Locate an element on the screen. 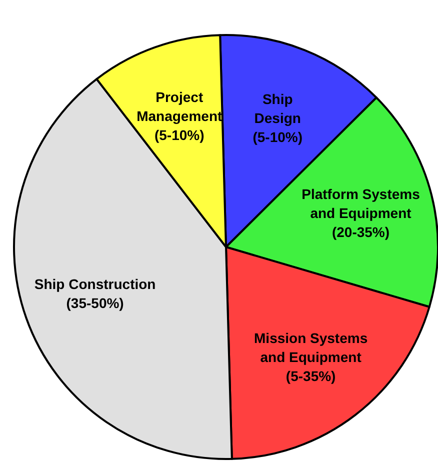 Image resolution: width=438 pixels, height=462 pixels. slice-label: Platform Systems and Equipment (20-35%) is located at coordinates (361, 213).